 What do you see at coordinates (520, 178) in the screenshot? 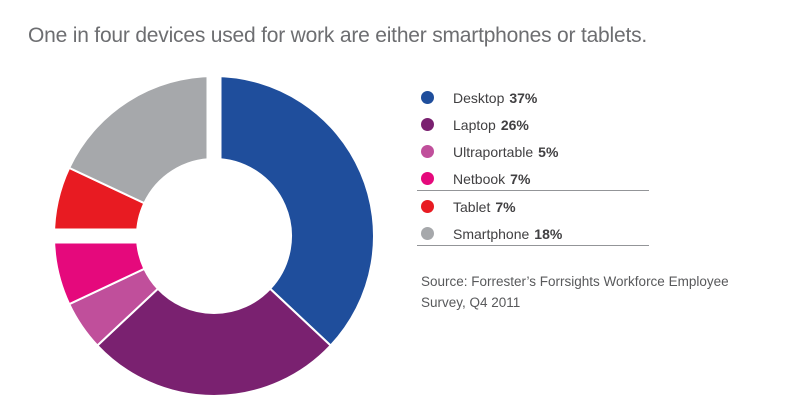
I see `legend-value-netbook: 7%` at bounding box center [520, 178].